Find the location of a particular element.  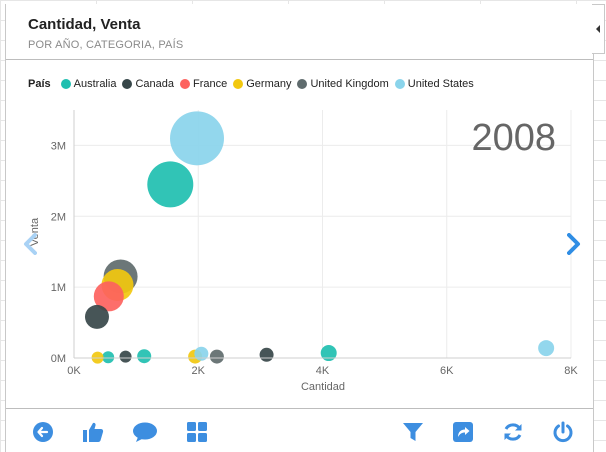

toolbar-divider is located at coordinates (299, 408).